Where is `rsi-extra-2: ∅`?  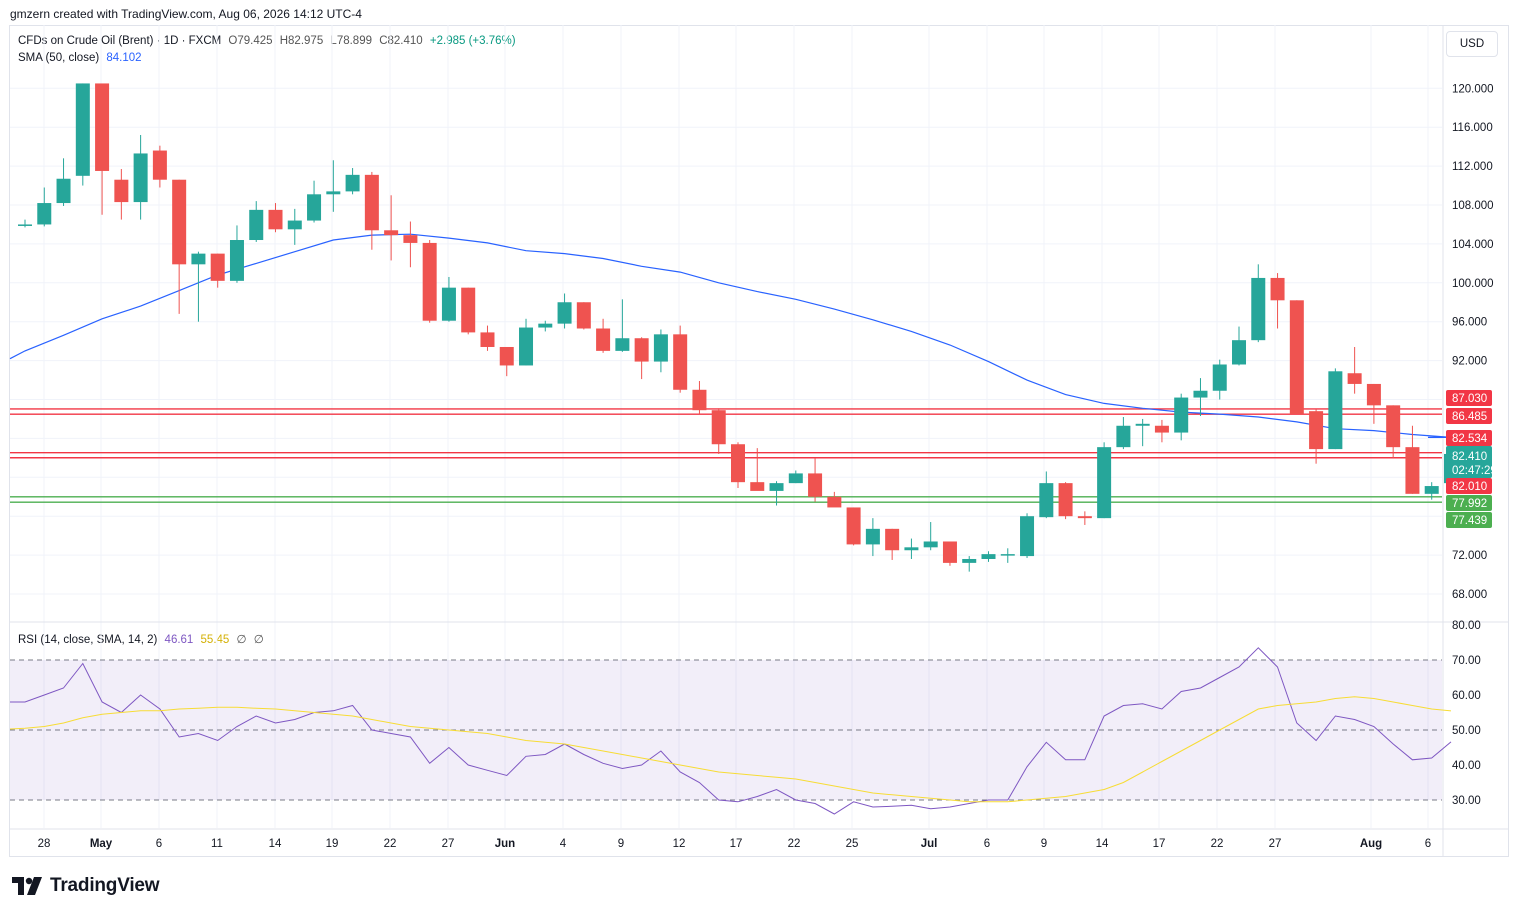 rsi-extra-2: ∅ is located at coordinates (258, 640).